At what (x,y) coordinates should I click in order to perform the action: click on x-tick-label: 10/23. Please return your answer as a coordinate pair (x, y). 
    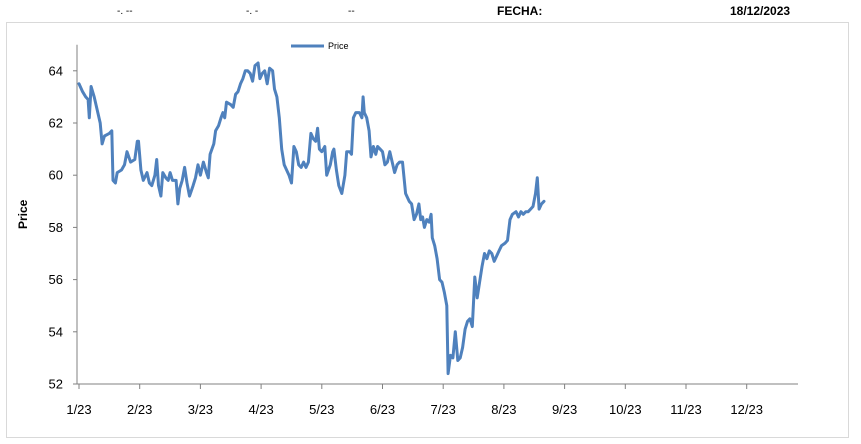
    Looking at the image, I should click on (625, 409).